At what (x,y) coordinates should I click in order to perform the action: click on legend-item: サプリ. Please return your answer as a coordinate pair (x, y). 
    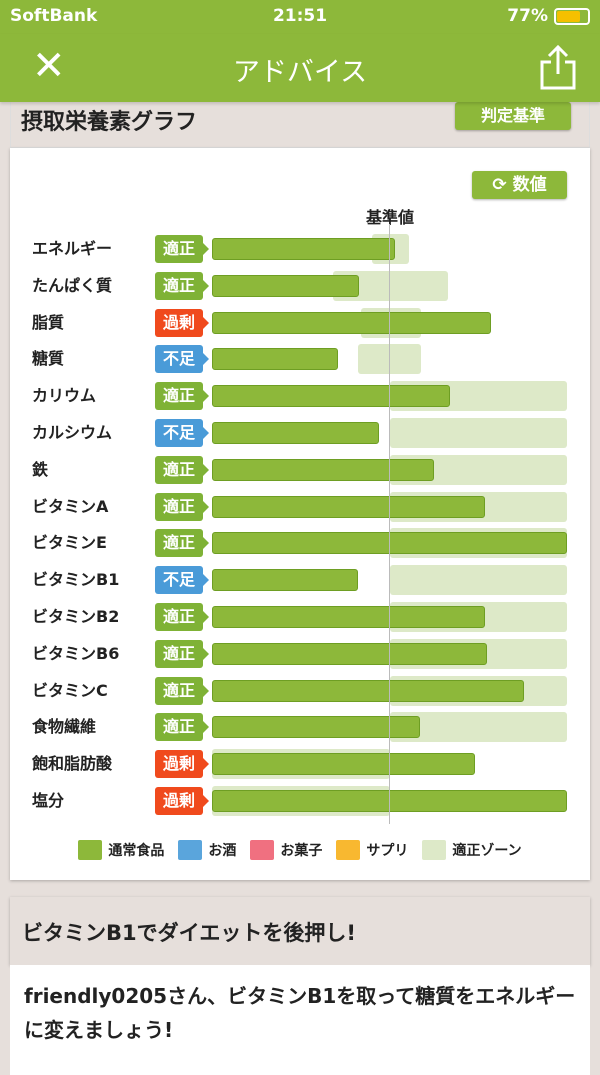
    Looking at the image, I should click on (372, 850).